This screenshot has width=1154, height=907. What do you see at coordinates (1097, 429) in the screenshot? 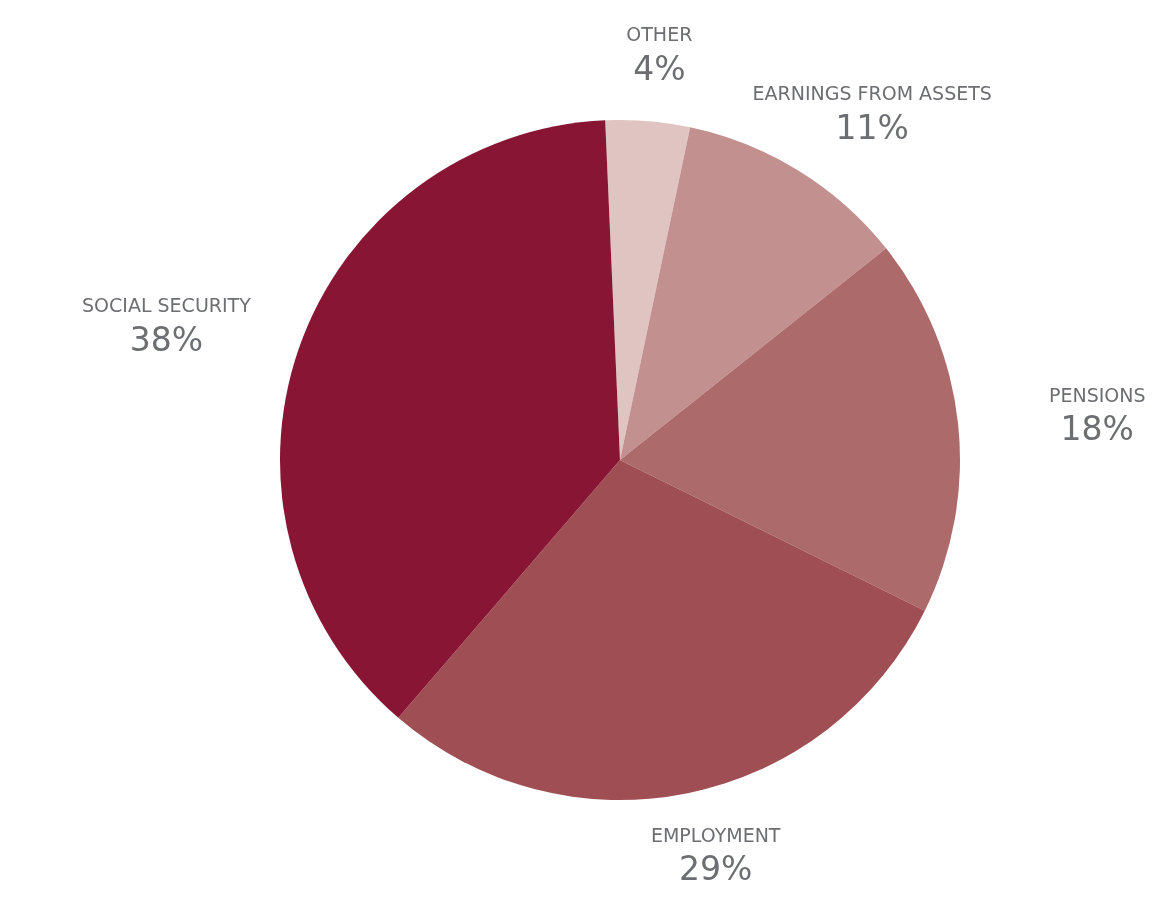
I see `data-label: 18%` at bounding box center [1097, 429].